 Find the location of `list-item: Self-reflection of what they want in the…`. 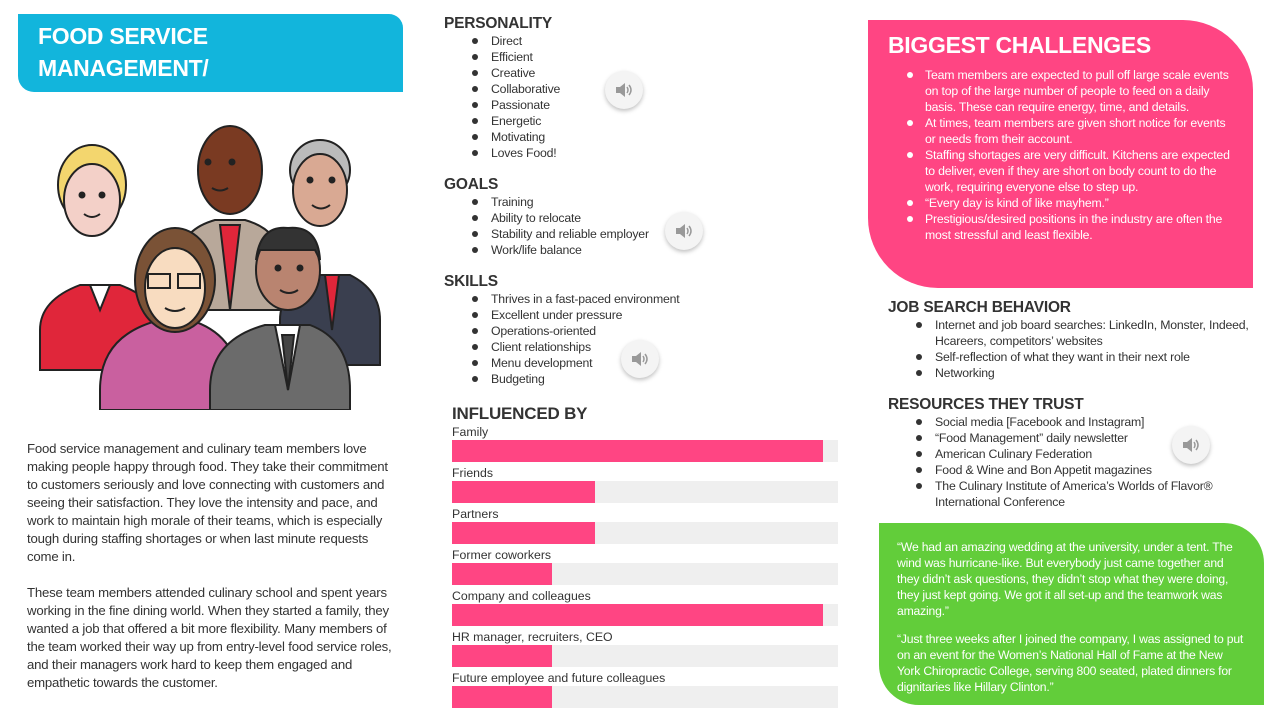

list-item: Self-reflection of what they want in the… is located at coordinates (1088, 357).